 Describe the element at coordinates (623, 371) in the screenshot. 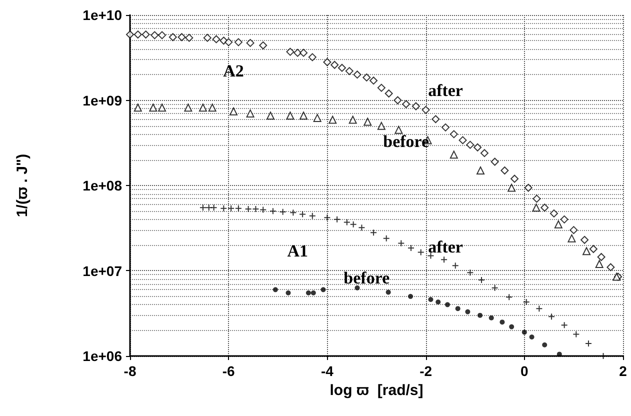

I see `x-tick-label: 2` at that location.